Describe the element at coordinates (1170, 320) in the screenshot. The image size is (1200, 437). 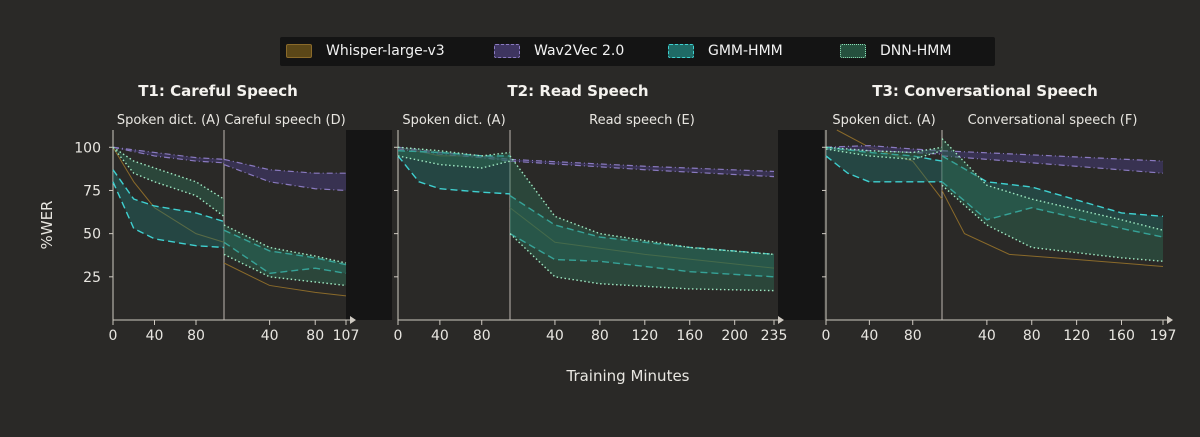
I see `panel-3-x-arrow` at that location.